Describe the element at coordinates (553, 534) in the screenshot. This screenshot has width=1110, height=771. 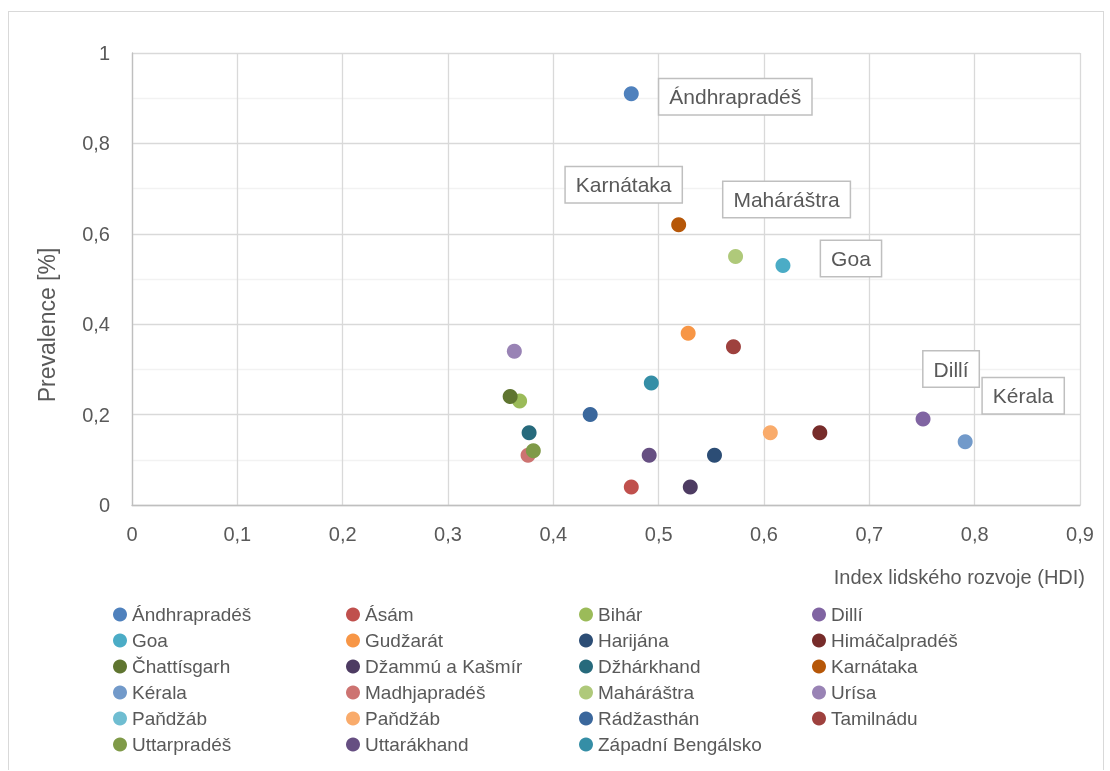
I see `x-tick-label: 0,4` at that location.